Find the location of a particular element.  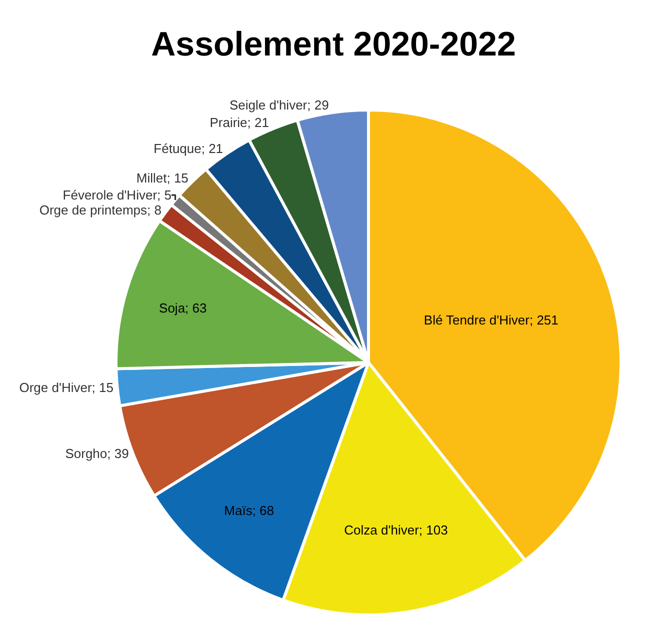

slice-label: Millet is located at coordinates (152, 178).